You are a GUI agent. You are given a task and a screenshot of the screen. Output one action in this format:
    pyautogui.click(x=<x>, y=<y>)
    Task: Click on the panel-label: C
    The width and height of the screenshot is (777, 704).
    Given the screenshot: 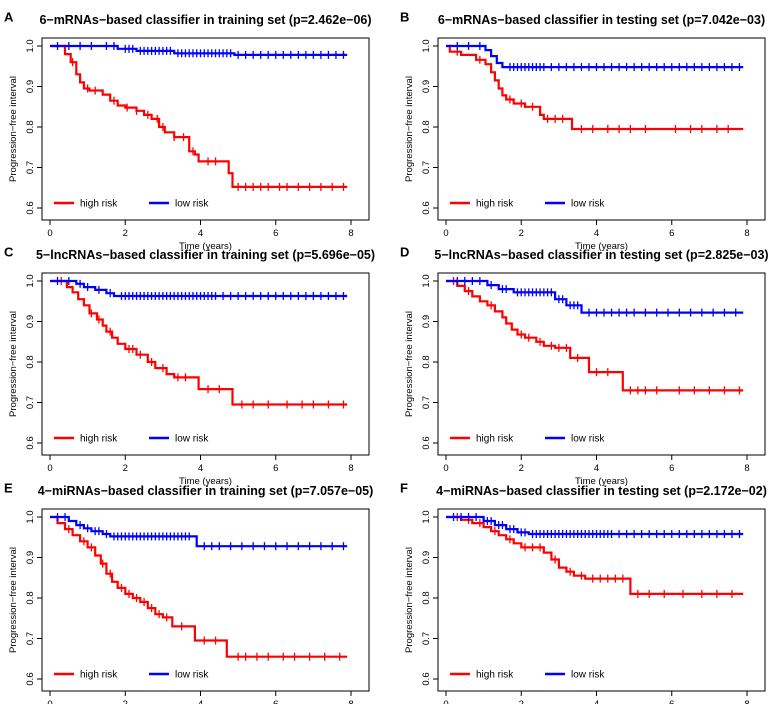 What is the action you would take?
    pyautogui.click(x=9, y=252)
    